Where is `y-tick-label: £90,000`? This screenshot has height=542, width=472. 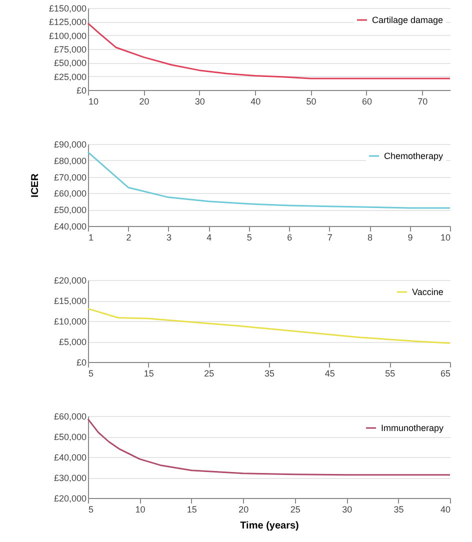 y-tick-label: £90,000 is located at coordinates (70, 145).